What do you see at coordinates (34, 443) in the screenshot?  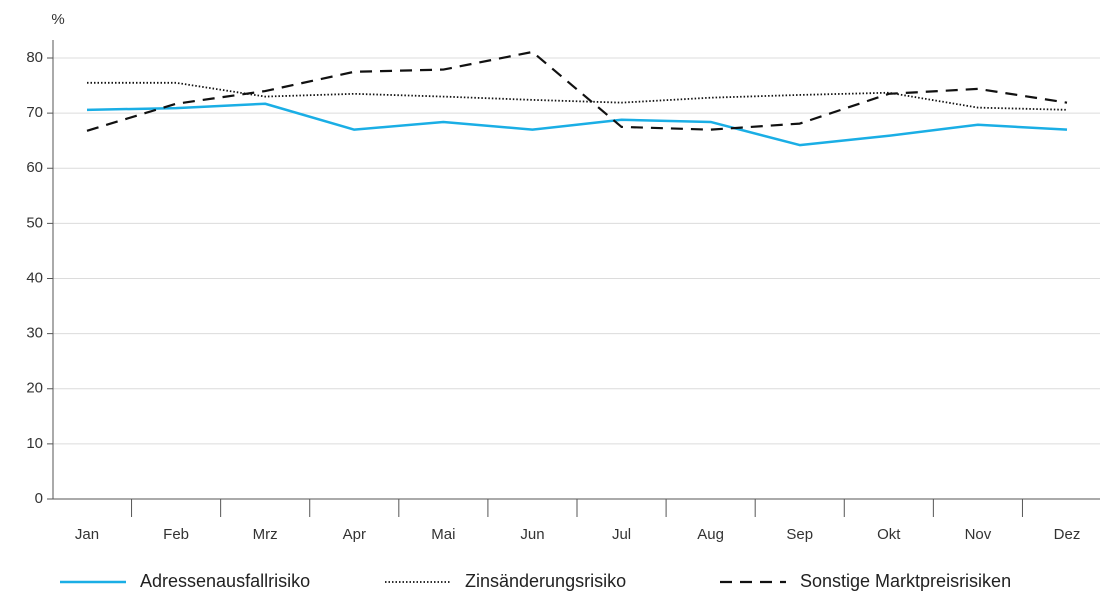 I see `y-tick-label: 10` at bounding box center [34, 443].